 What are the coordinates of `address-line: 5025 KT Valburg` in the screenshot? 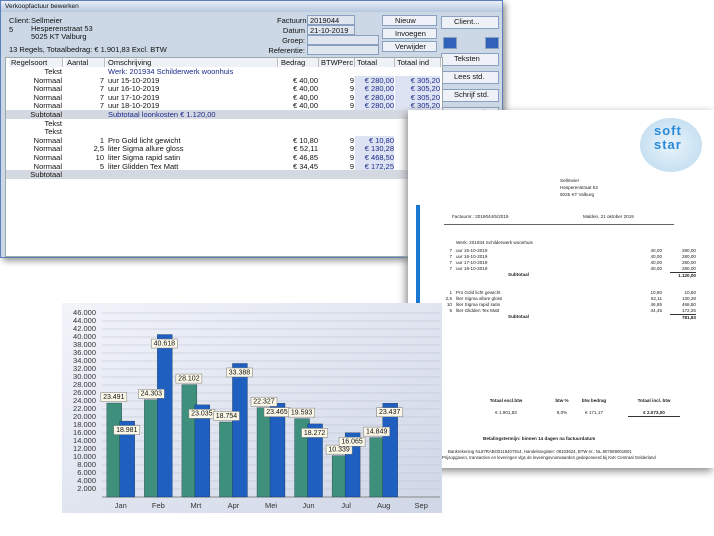 It's located at (577, 194).